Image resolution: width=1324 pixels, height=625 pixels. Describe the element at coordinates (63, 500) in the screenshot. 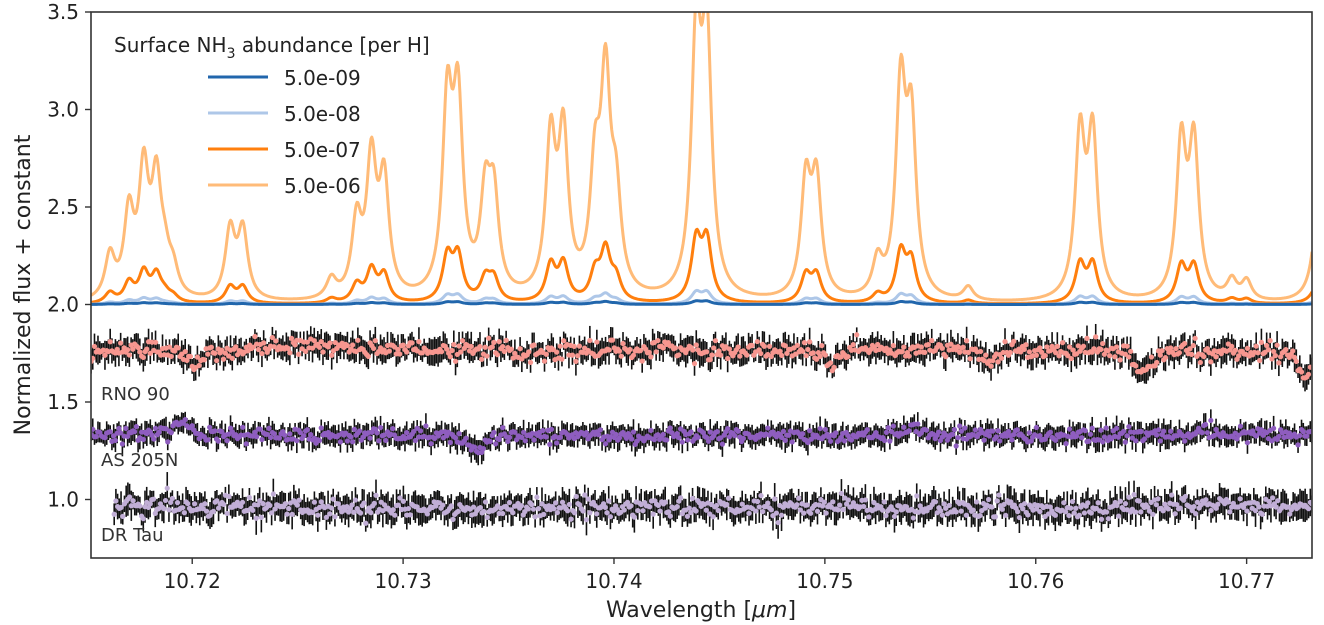

I see `y-tick-label: 1.0` at that location.